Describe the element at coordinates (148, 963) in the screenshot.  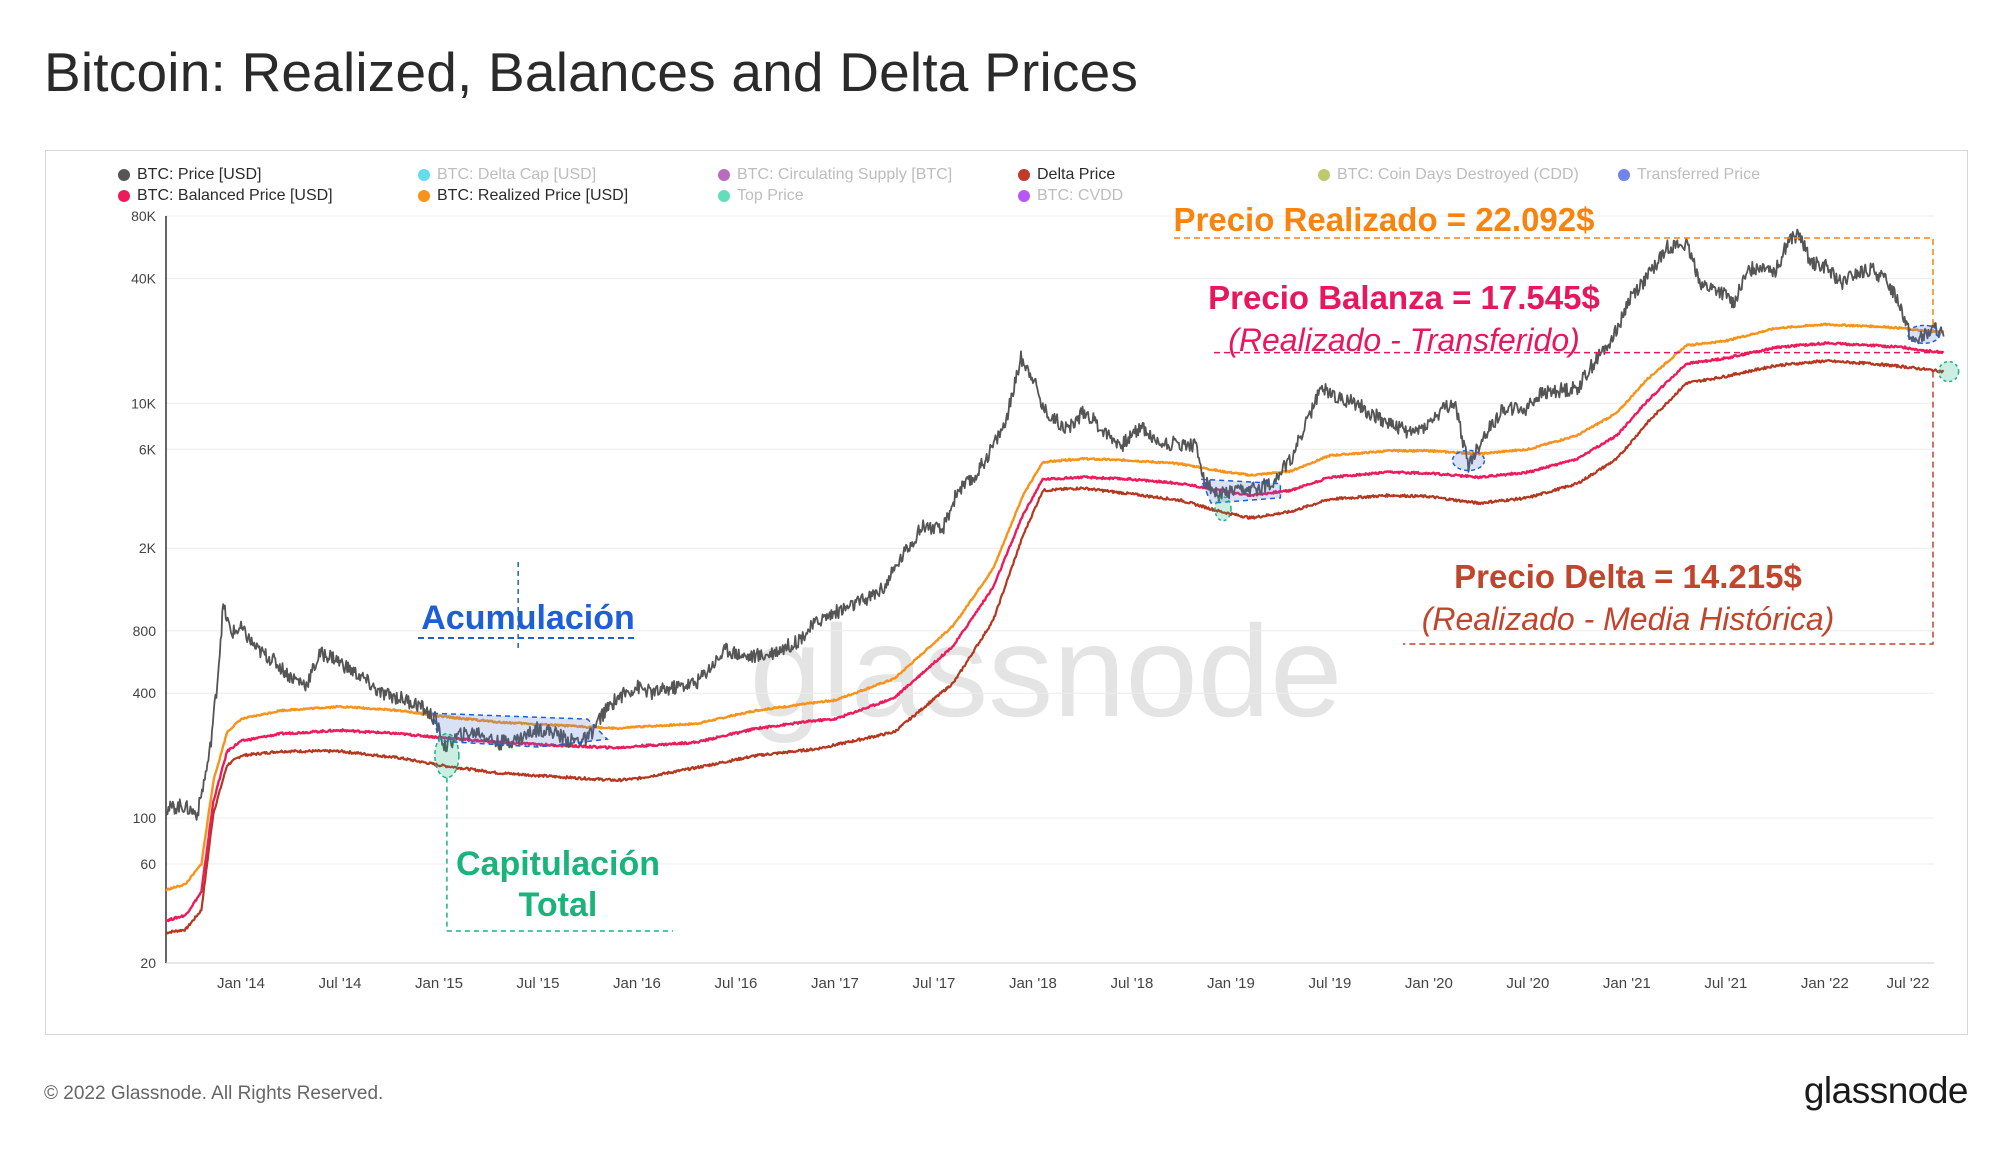
I see `y-tick-label: 20` at that location.